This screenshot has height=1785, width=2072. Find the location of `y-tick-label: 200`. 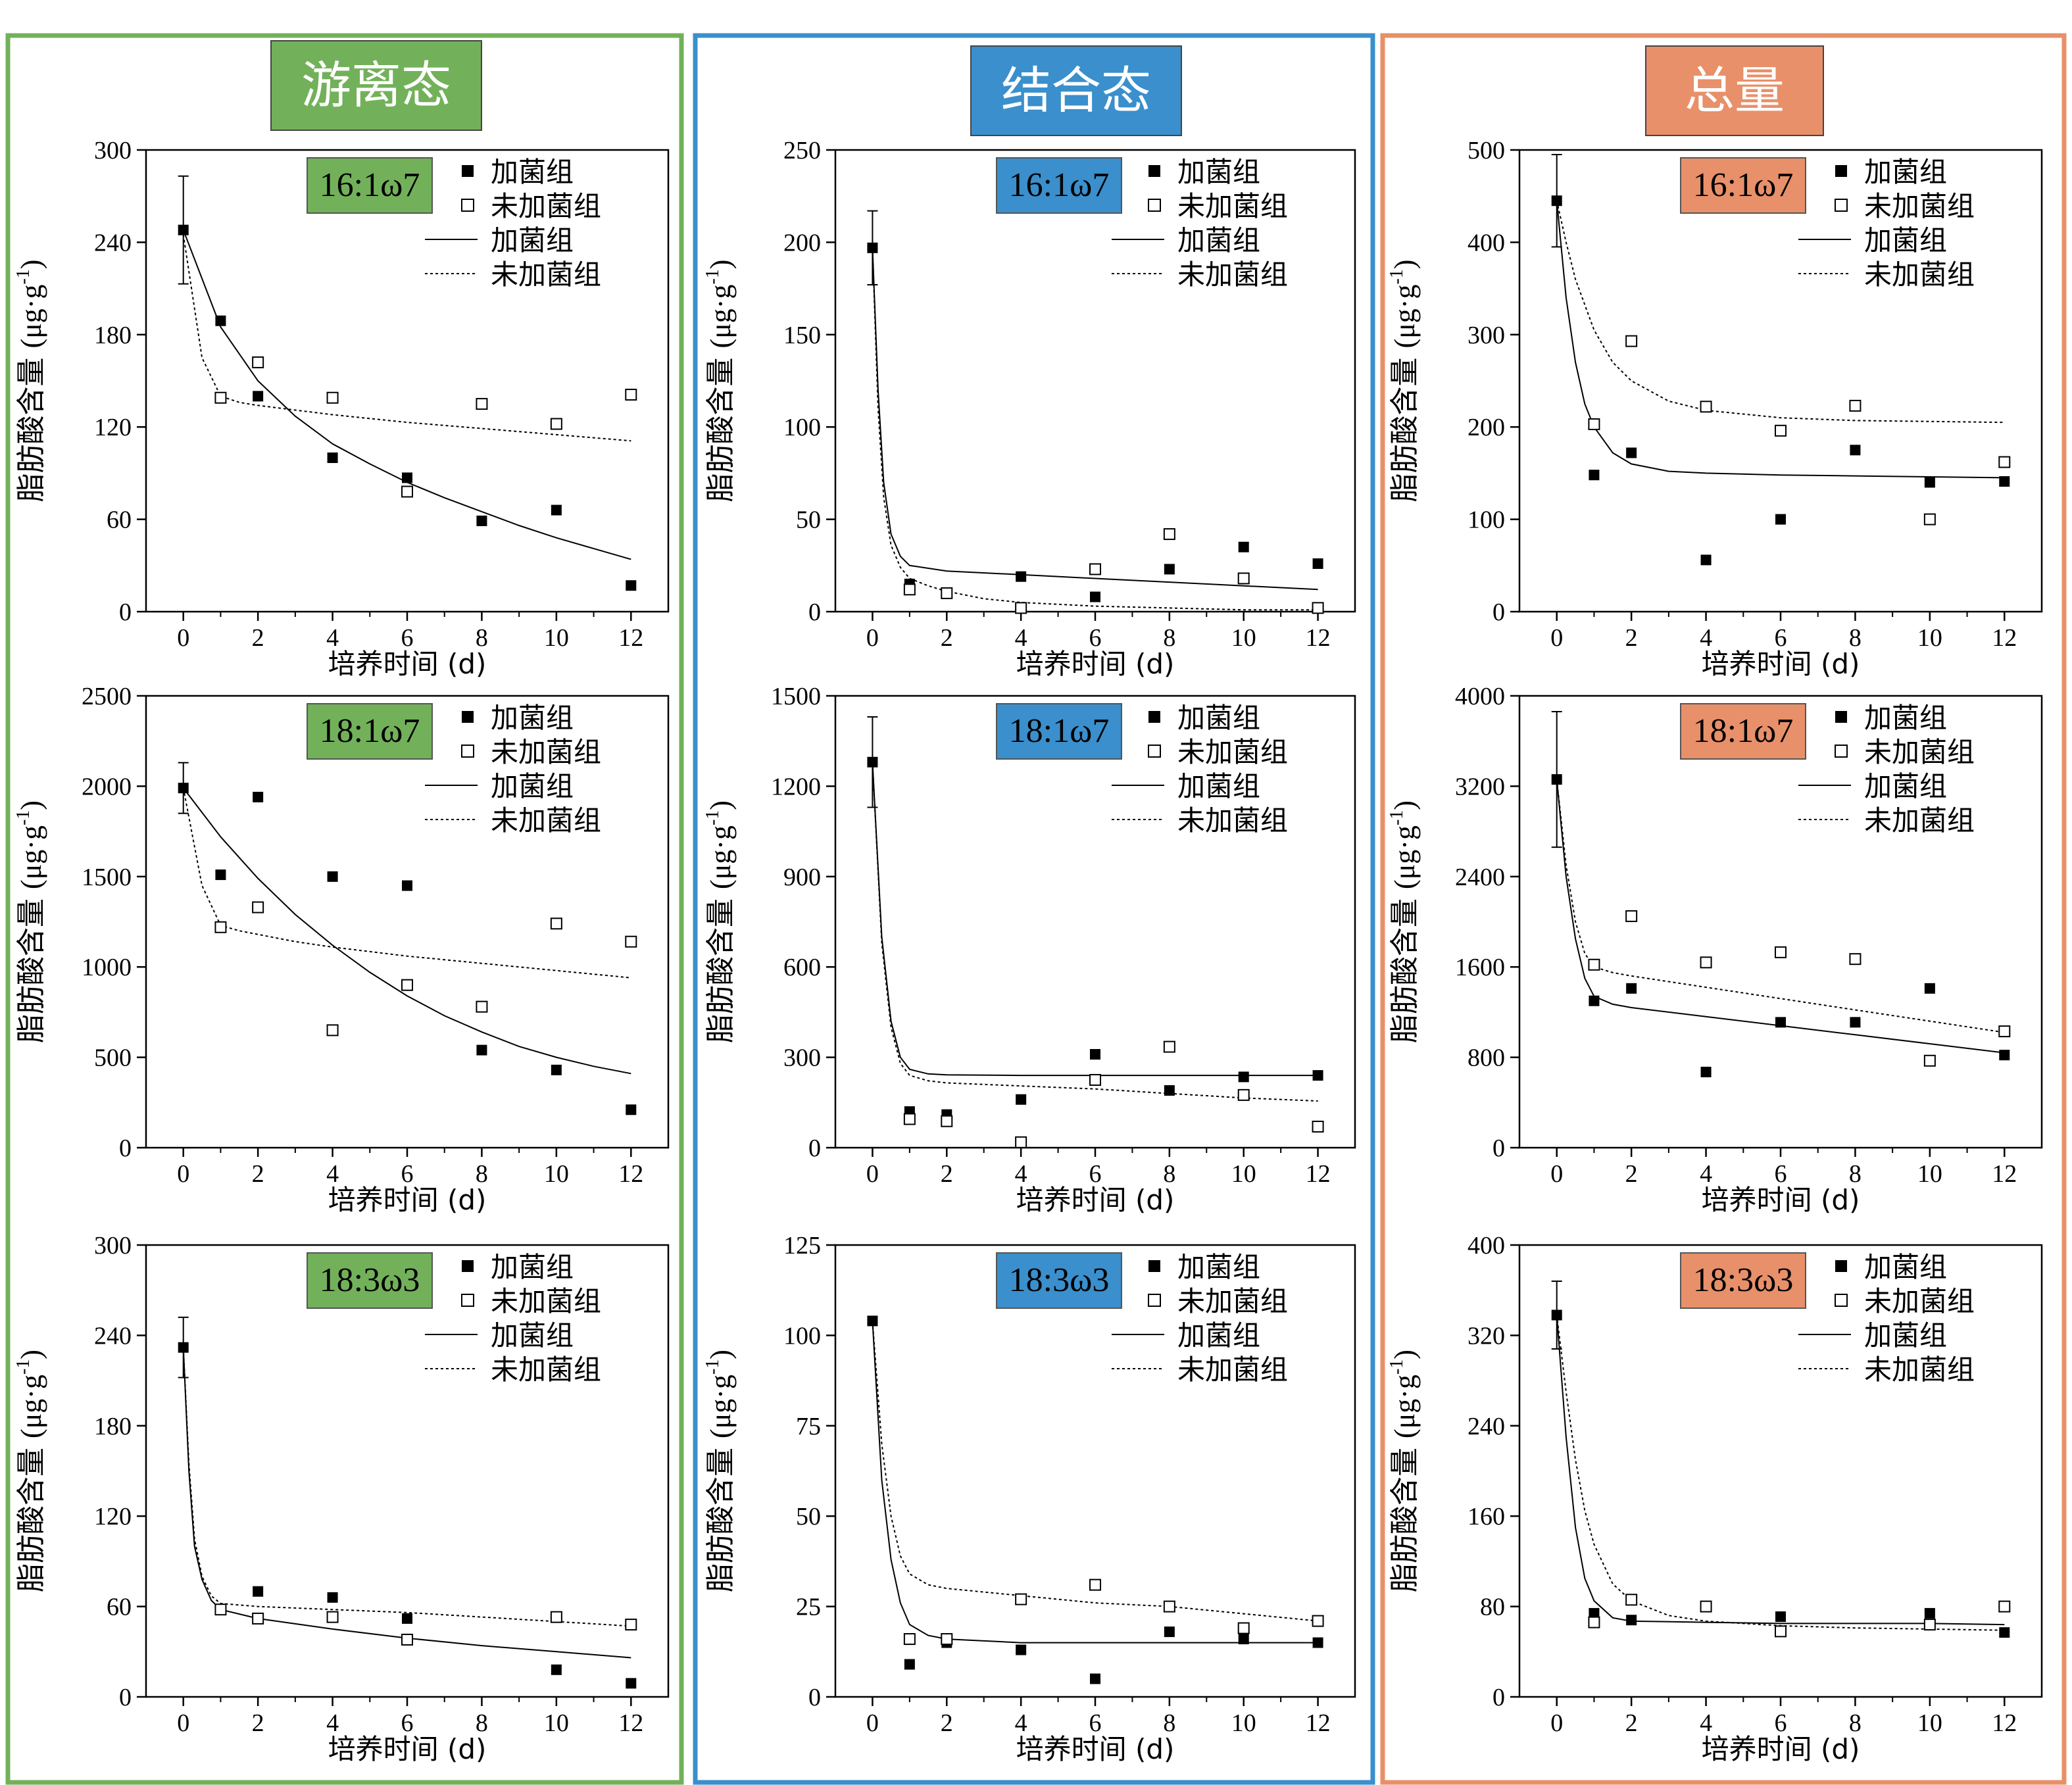

y-tick-label: 200 is located at coordinates (1486, 427).